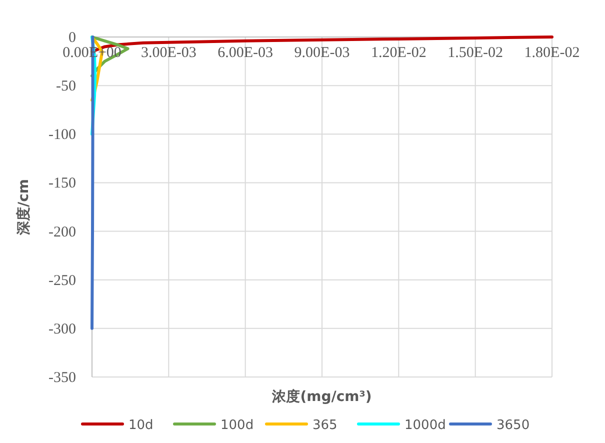 This screenshot has width=605, height=443. Describe the element at coordinates (62, 329) in the screenshot. I see `y-tick-label: -300` at that location.